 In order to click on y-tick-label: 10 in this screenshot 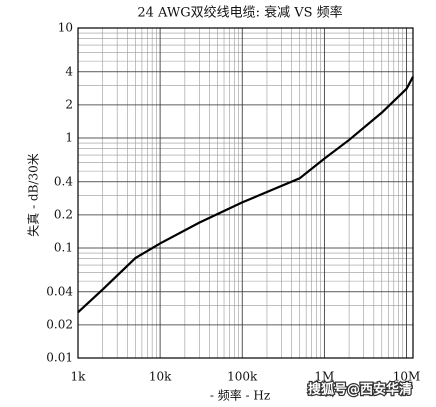, I will do `click(65, 28)`.